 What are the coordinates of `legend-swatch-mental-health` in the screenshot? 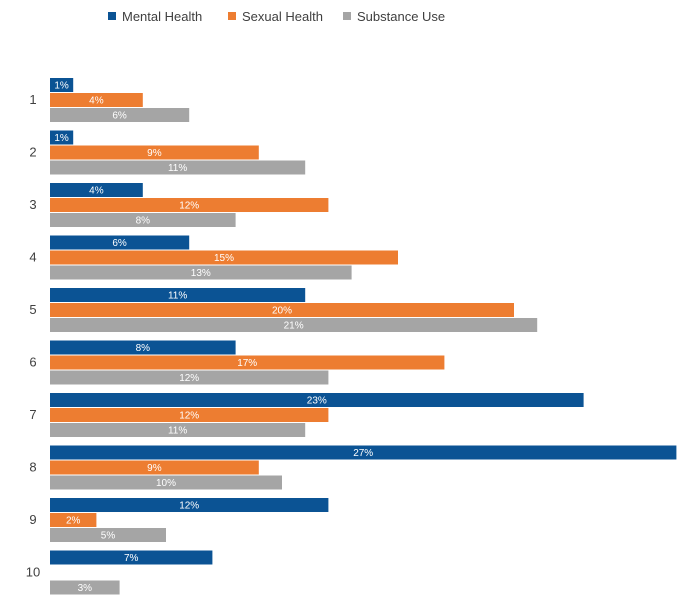 It's located at (112, 16).